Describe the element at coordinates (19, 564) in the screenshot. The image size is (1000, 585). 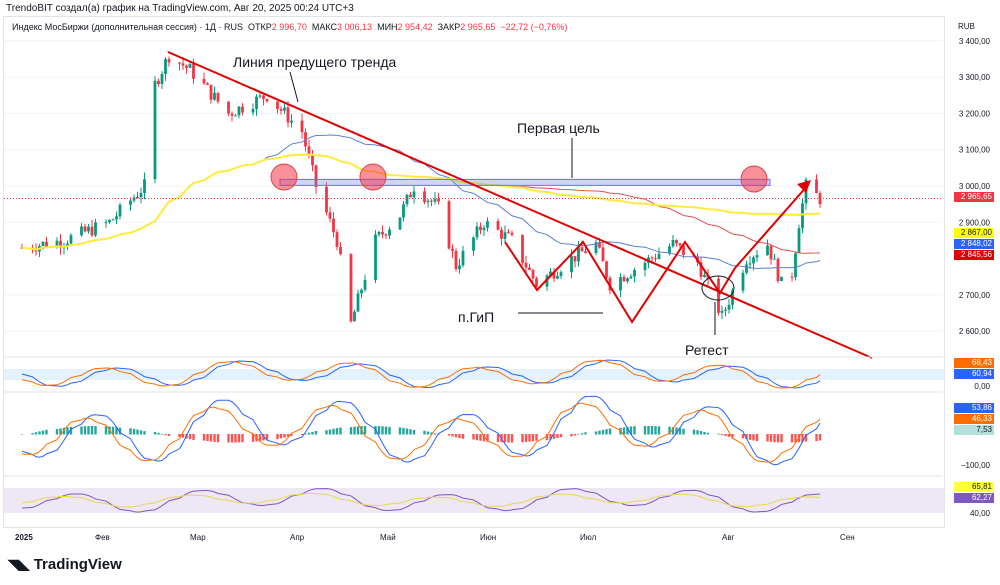
I see `logo-icon: ◥◣` at that location.